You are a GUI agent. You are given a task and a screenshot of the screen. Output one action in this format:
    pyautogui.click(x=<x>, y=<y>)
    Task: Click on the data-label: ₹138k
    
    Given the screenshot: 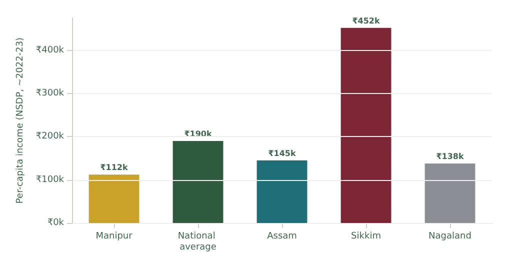 What is the action you would take?
    pyautogui.click(x=450, y=156)
    